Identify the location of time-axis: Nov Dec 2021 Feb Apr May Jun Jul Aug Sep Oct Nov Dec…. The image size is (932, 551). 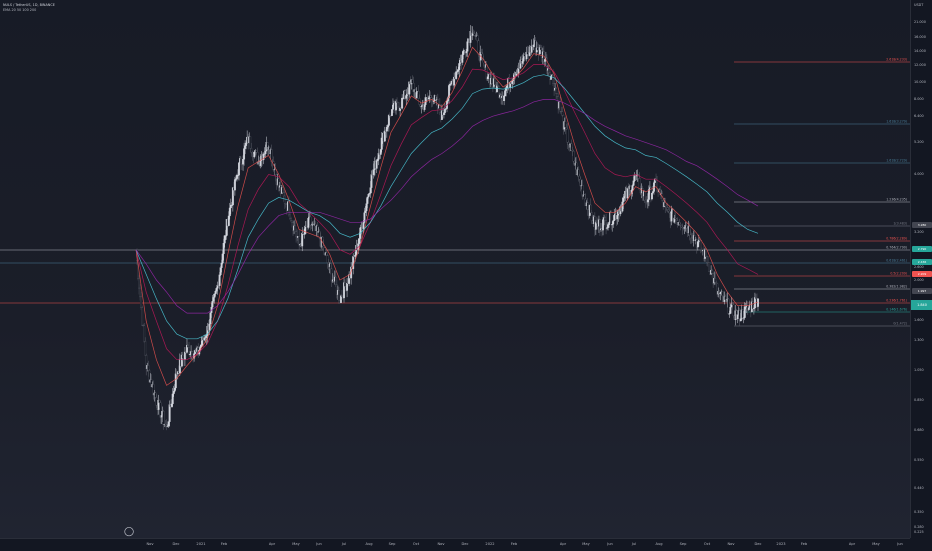
(455, 544).